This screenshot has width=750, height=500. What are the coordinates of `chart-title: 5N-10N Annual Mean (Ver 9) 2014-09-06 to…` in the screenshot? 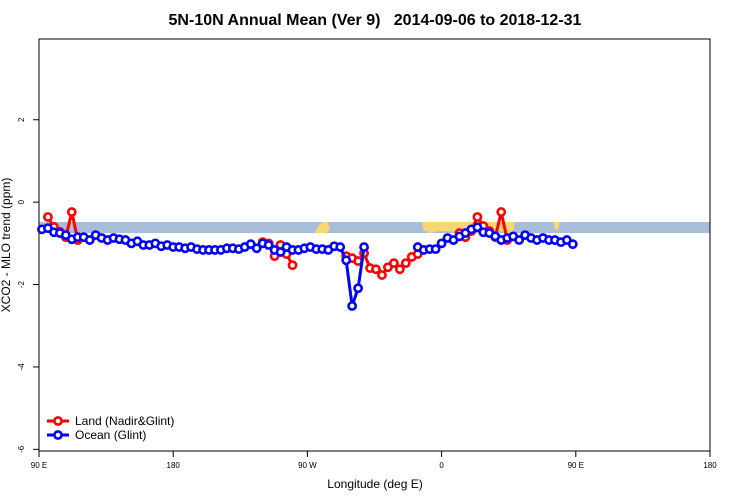 It's located at (375, 20).